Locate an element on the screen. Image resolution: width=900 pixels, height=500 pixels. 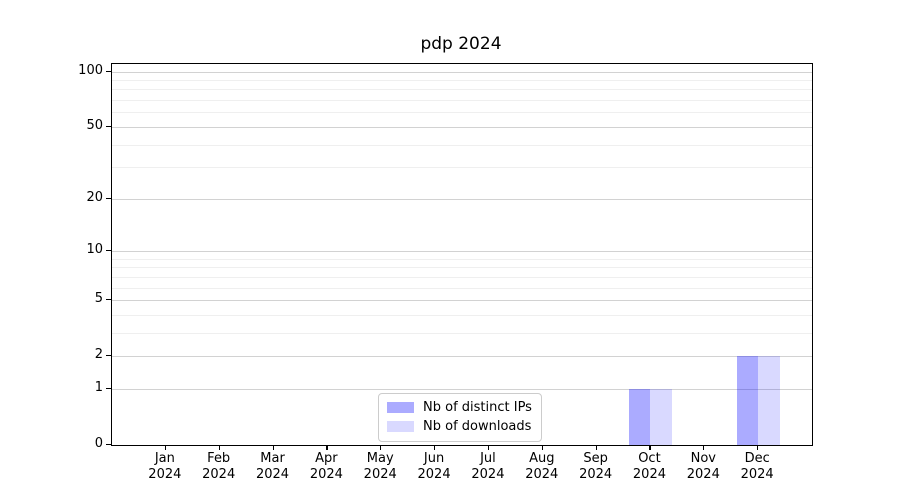
chart-title: pdp 2024 is located at coordinates (461, 44).